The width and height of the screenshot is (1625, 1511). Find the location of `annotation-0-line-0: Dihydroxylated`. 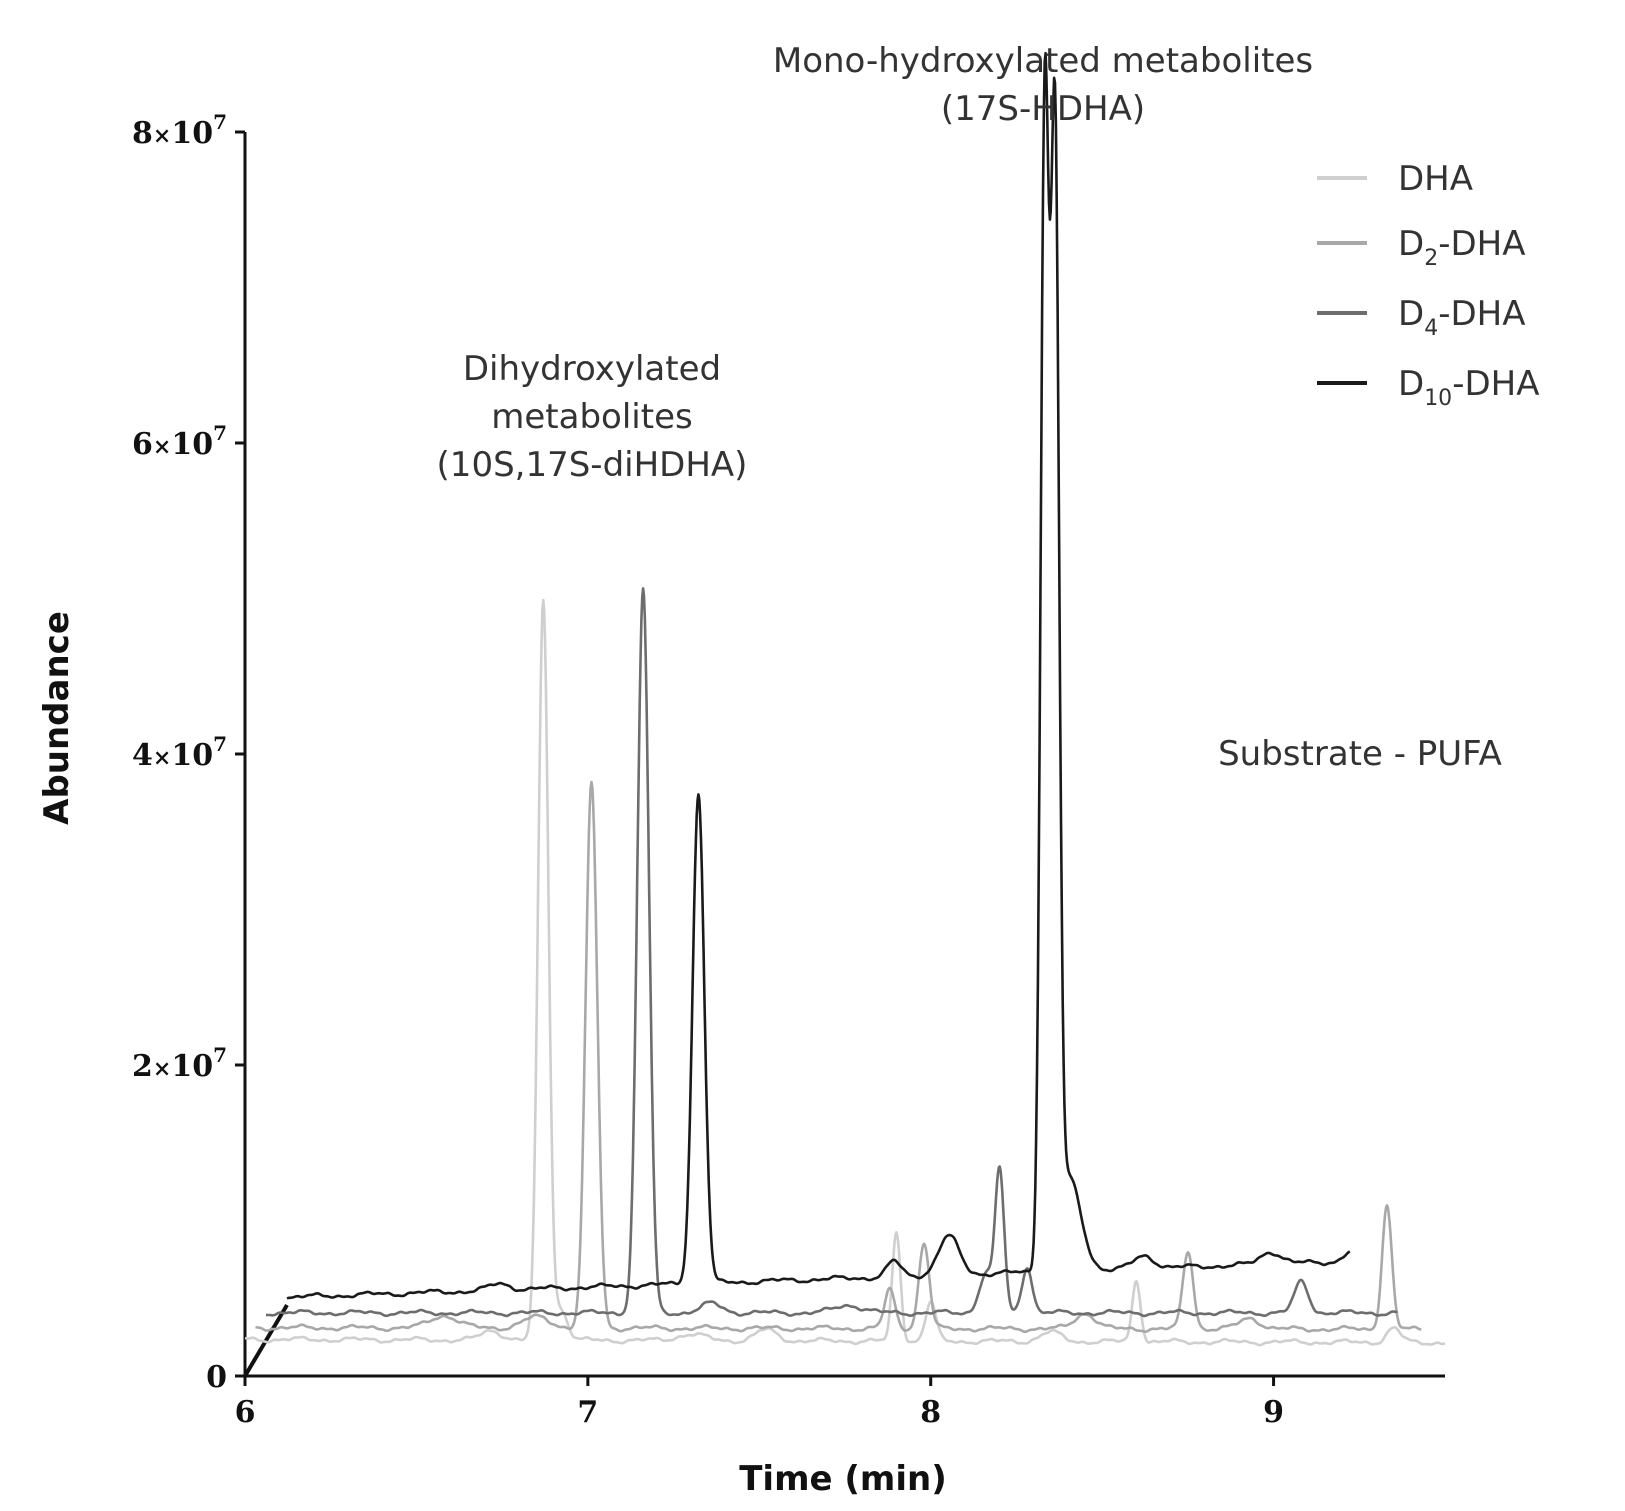

annotation-0-line-0: Dihydroxylated is located at coordinates (592, 369).